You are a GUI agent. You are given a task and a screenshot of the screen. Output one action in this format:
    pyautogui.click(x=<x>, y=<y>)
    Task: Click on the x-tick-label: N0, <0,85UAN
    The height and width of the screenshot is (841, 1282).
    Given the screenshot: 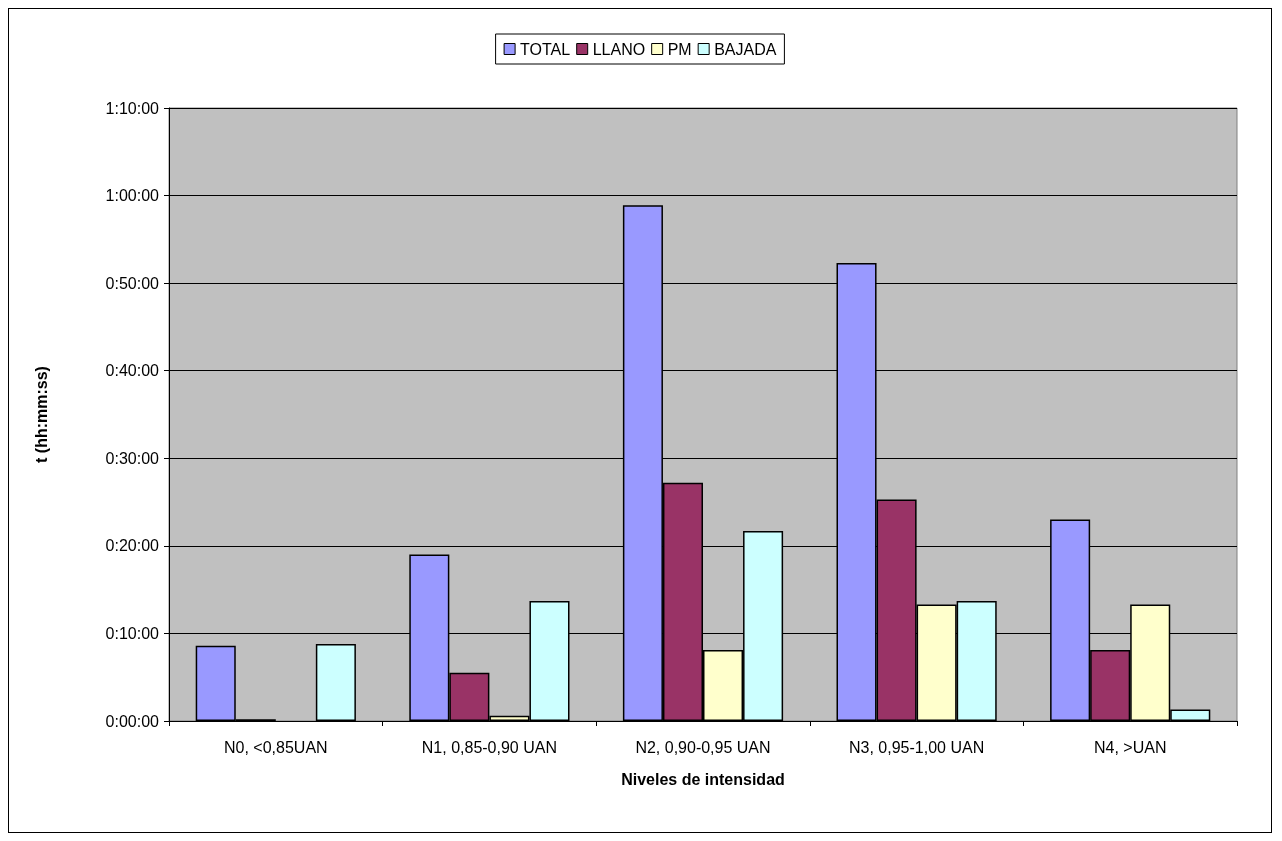 What is the action you would take?
    pyautogui.click(x=276, y=747)
    